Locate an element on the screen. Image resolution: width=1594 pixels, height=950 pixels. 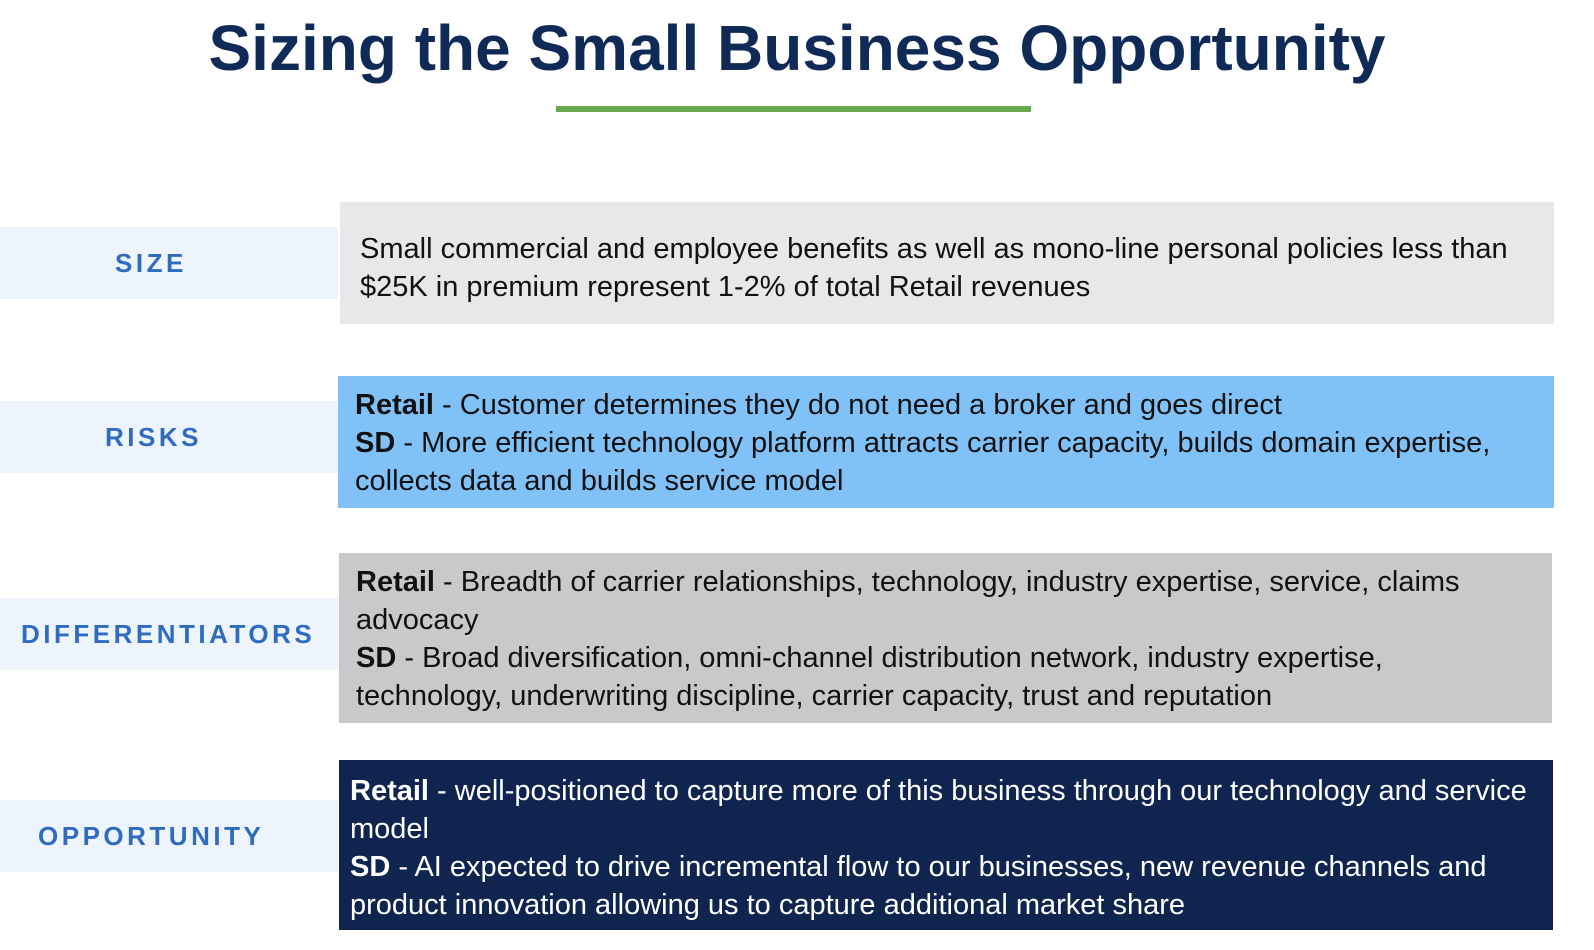
size-label-band: SIZE is located at coordinates (169, 263).